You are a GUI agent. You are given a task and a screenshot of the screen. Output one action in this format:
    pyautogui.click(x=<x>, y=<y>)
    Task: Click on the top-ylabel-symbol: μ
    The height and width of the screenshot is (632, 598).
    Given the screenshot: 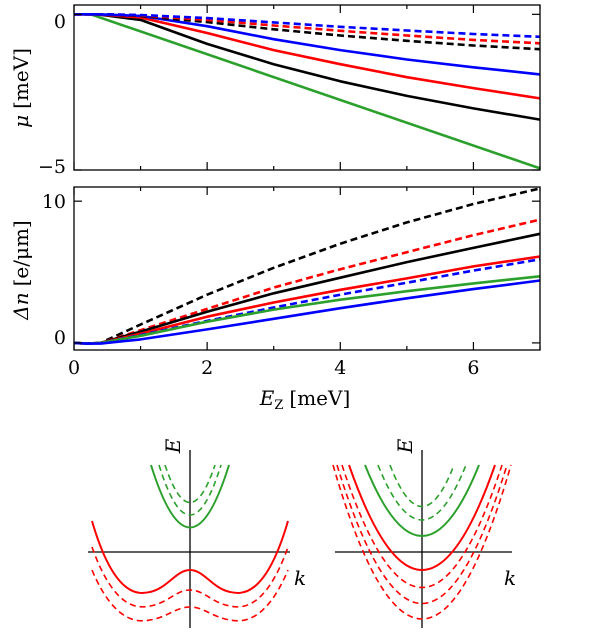 What is the action you would take?
    pyautogui.click(x=21, y=121)
    